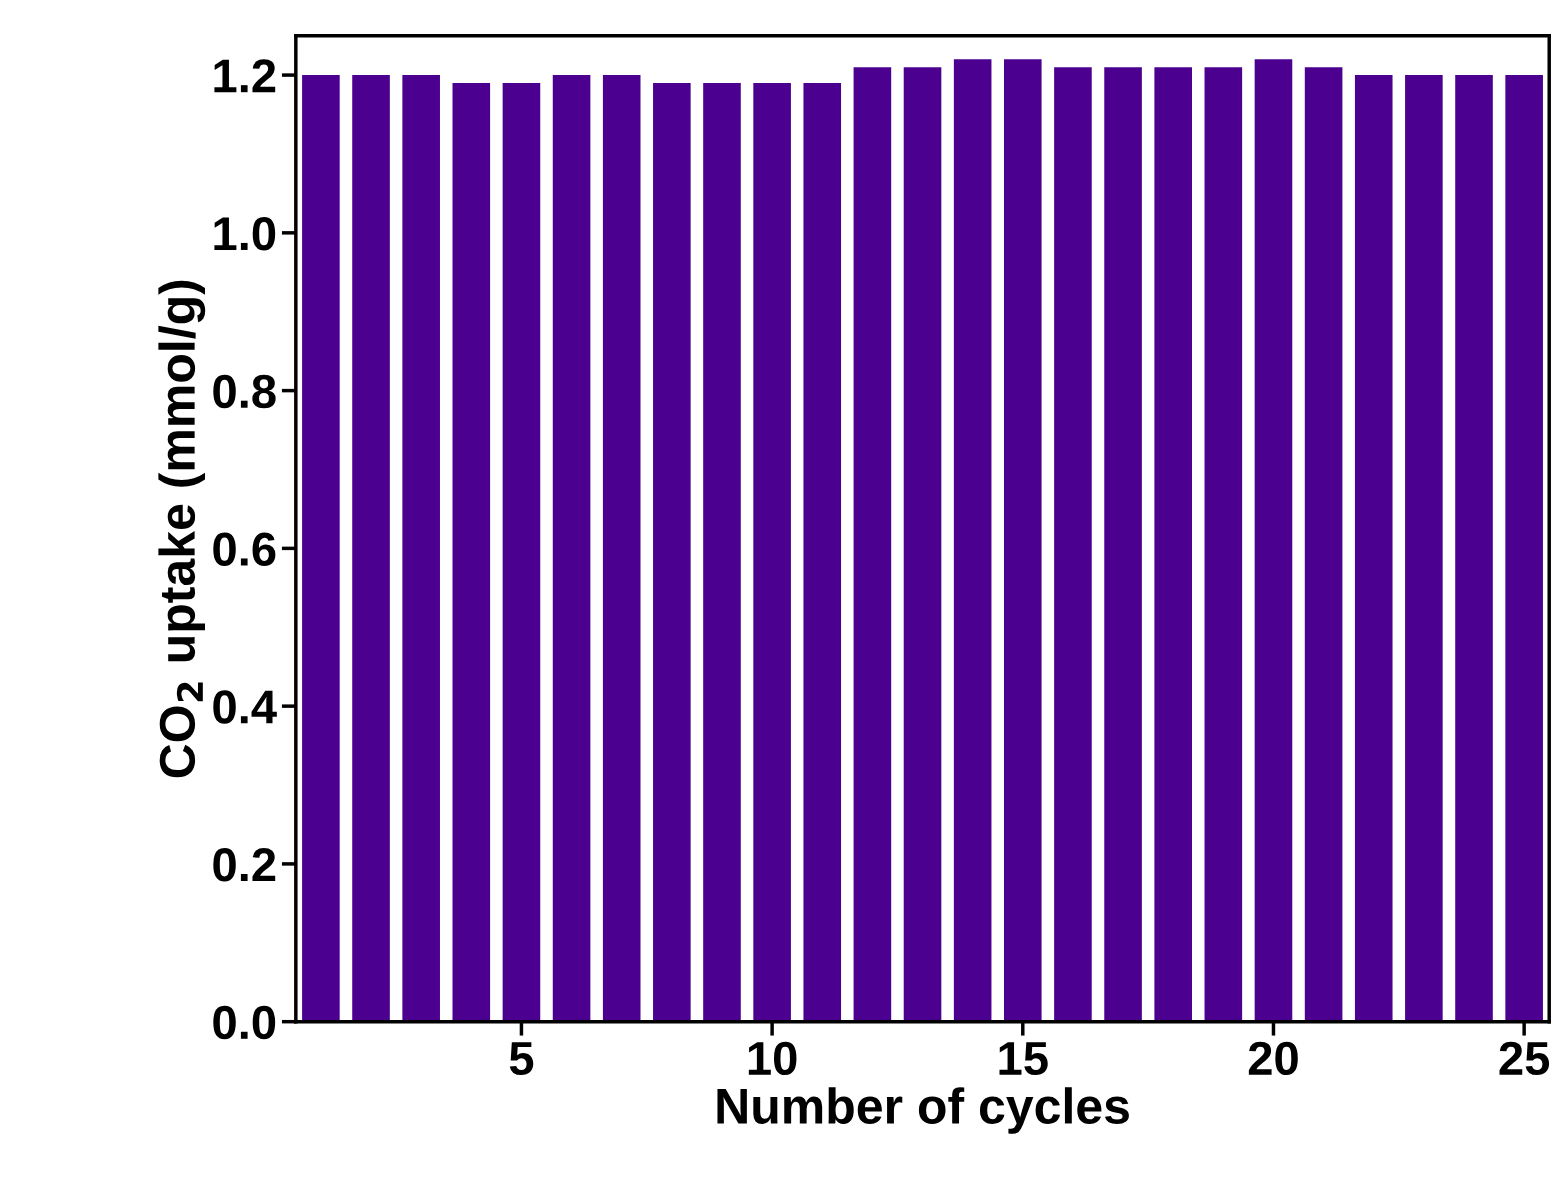 This screenshot has width=1557, height=1188. I want to click on x-tick-label: 20, so click(1273, 1058).